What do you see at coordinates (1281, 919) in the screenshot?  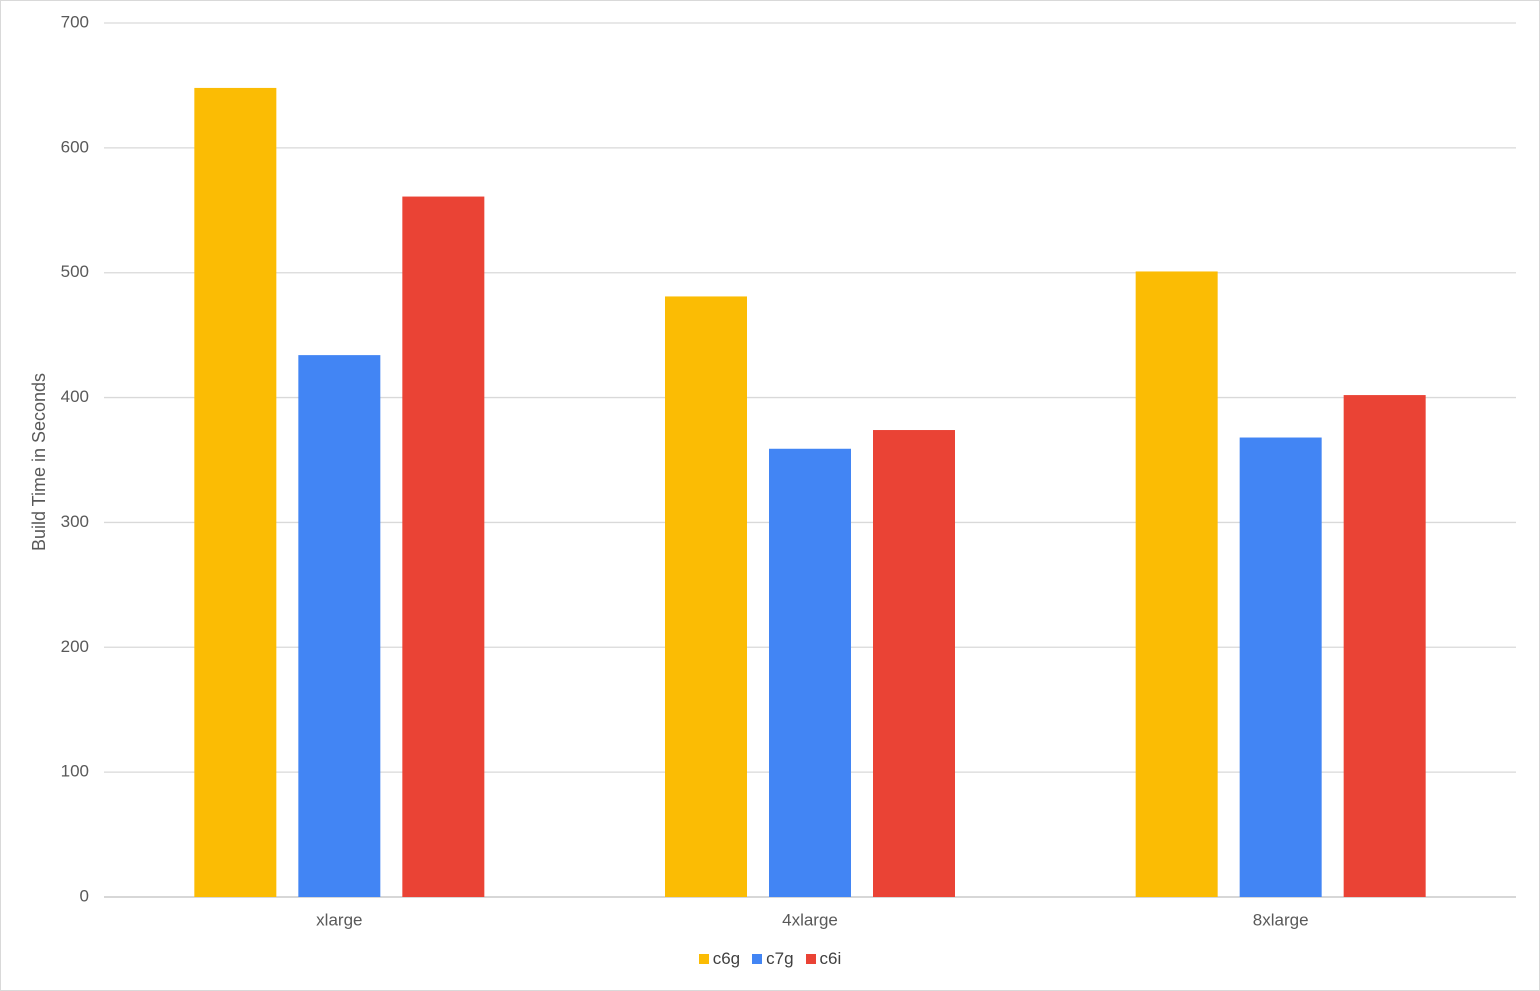 I see `x-tick-label: 8xlarge` at bounding box center [1281, 919].